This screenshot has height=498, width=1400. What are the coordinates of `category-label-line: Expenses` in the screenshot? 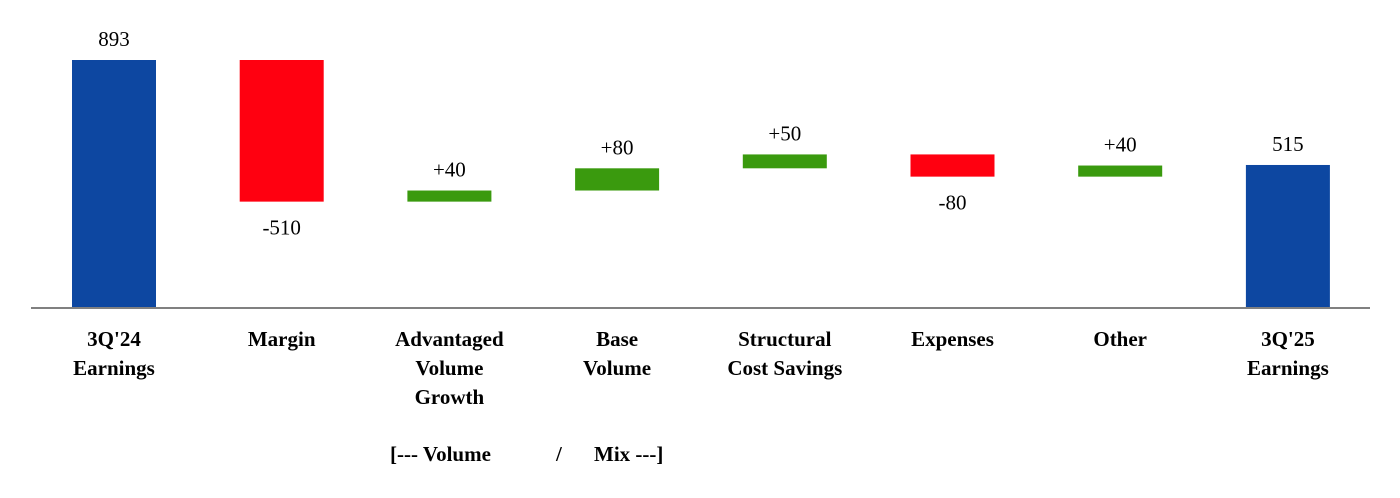 It's located at (952, 339).